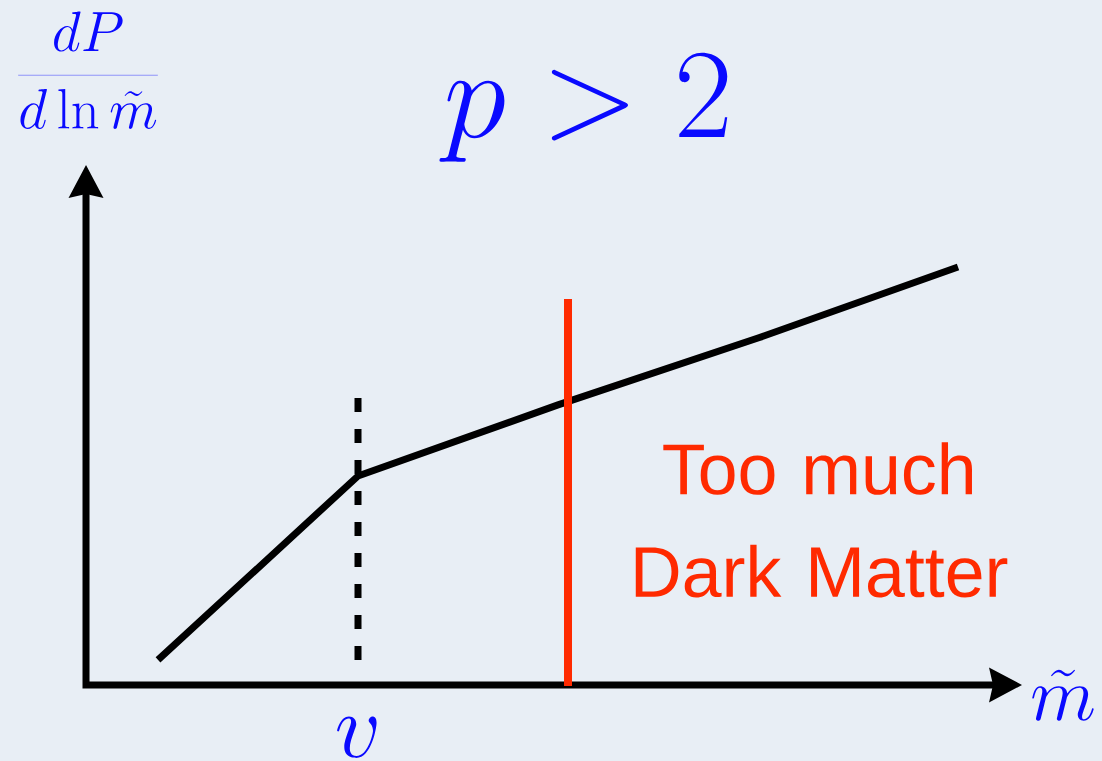 This screenshot has width=1102, height=761. I want to click on chart-title: $p > 2$, so click(583, 107).